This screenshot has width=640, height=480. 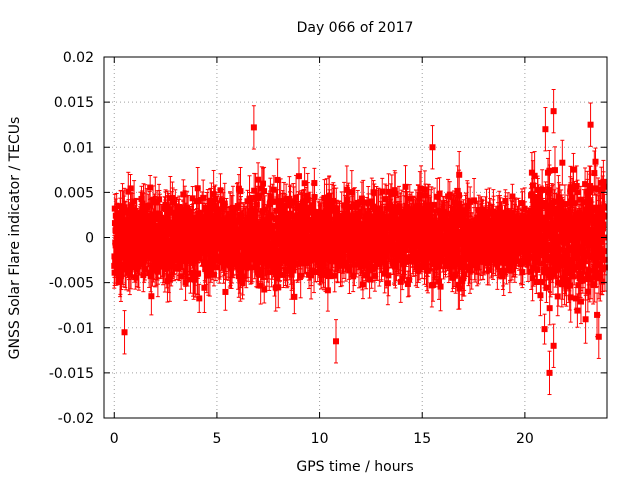 I want to click on x-tick-label: 5, so click(x=216, y=439).